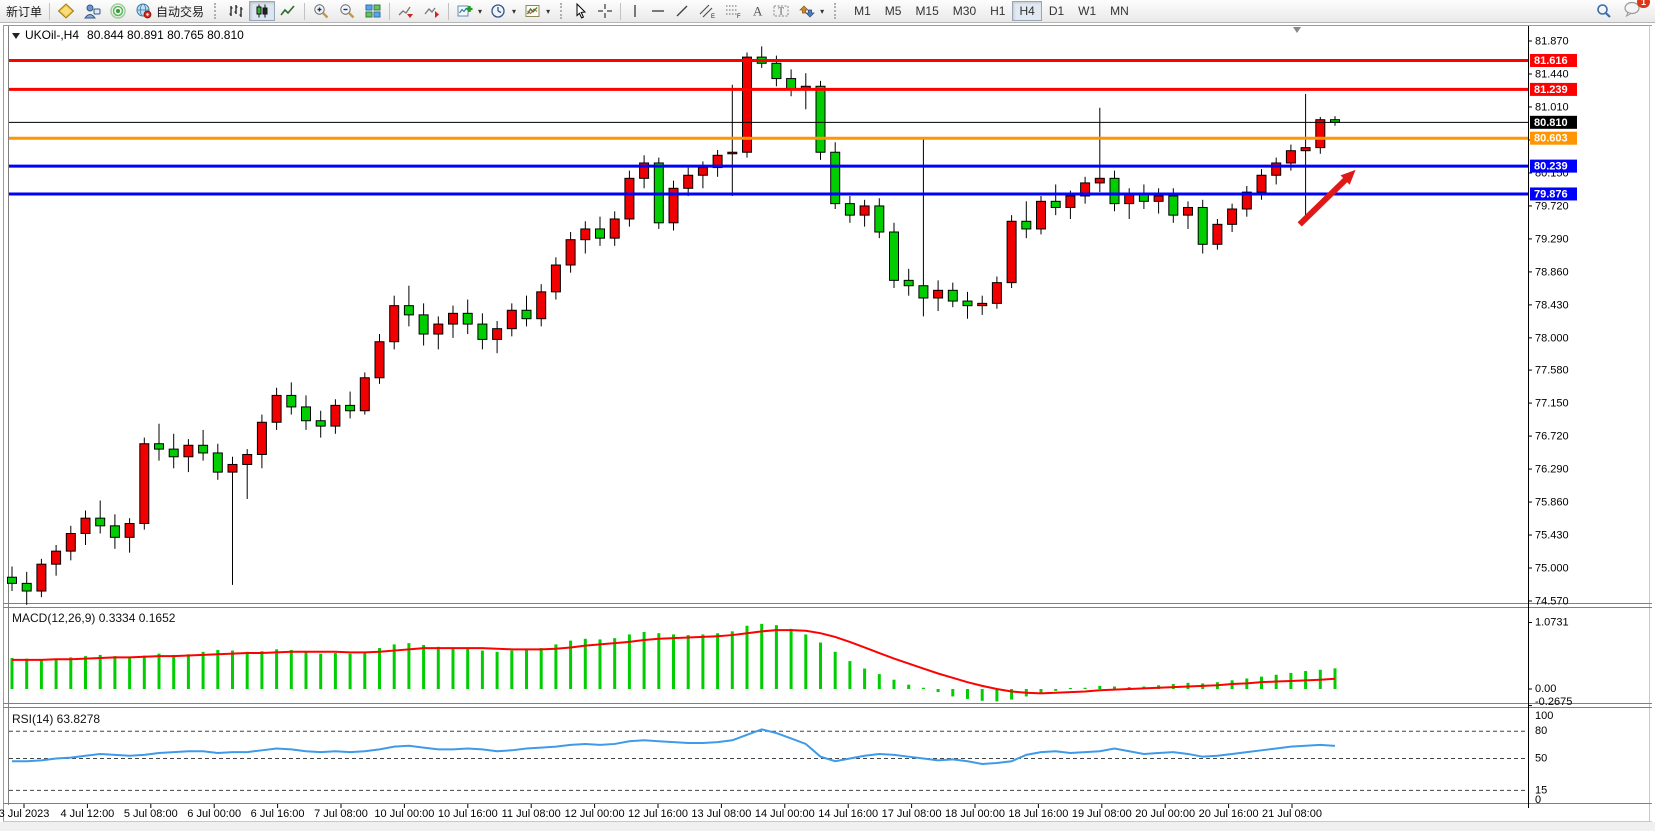 This screenshot has height=831, width=1655. What do you see at coordinates (321, 11) in the screenshot?
I see `zoom-in-button` at bounding box center [321, 11].